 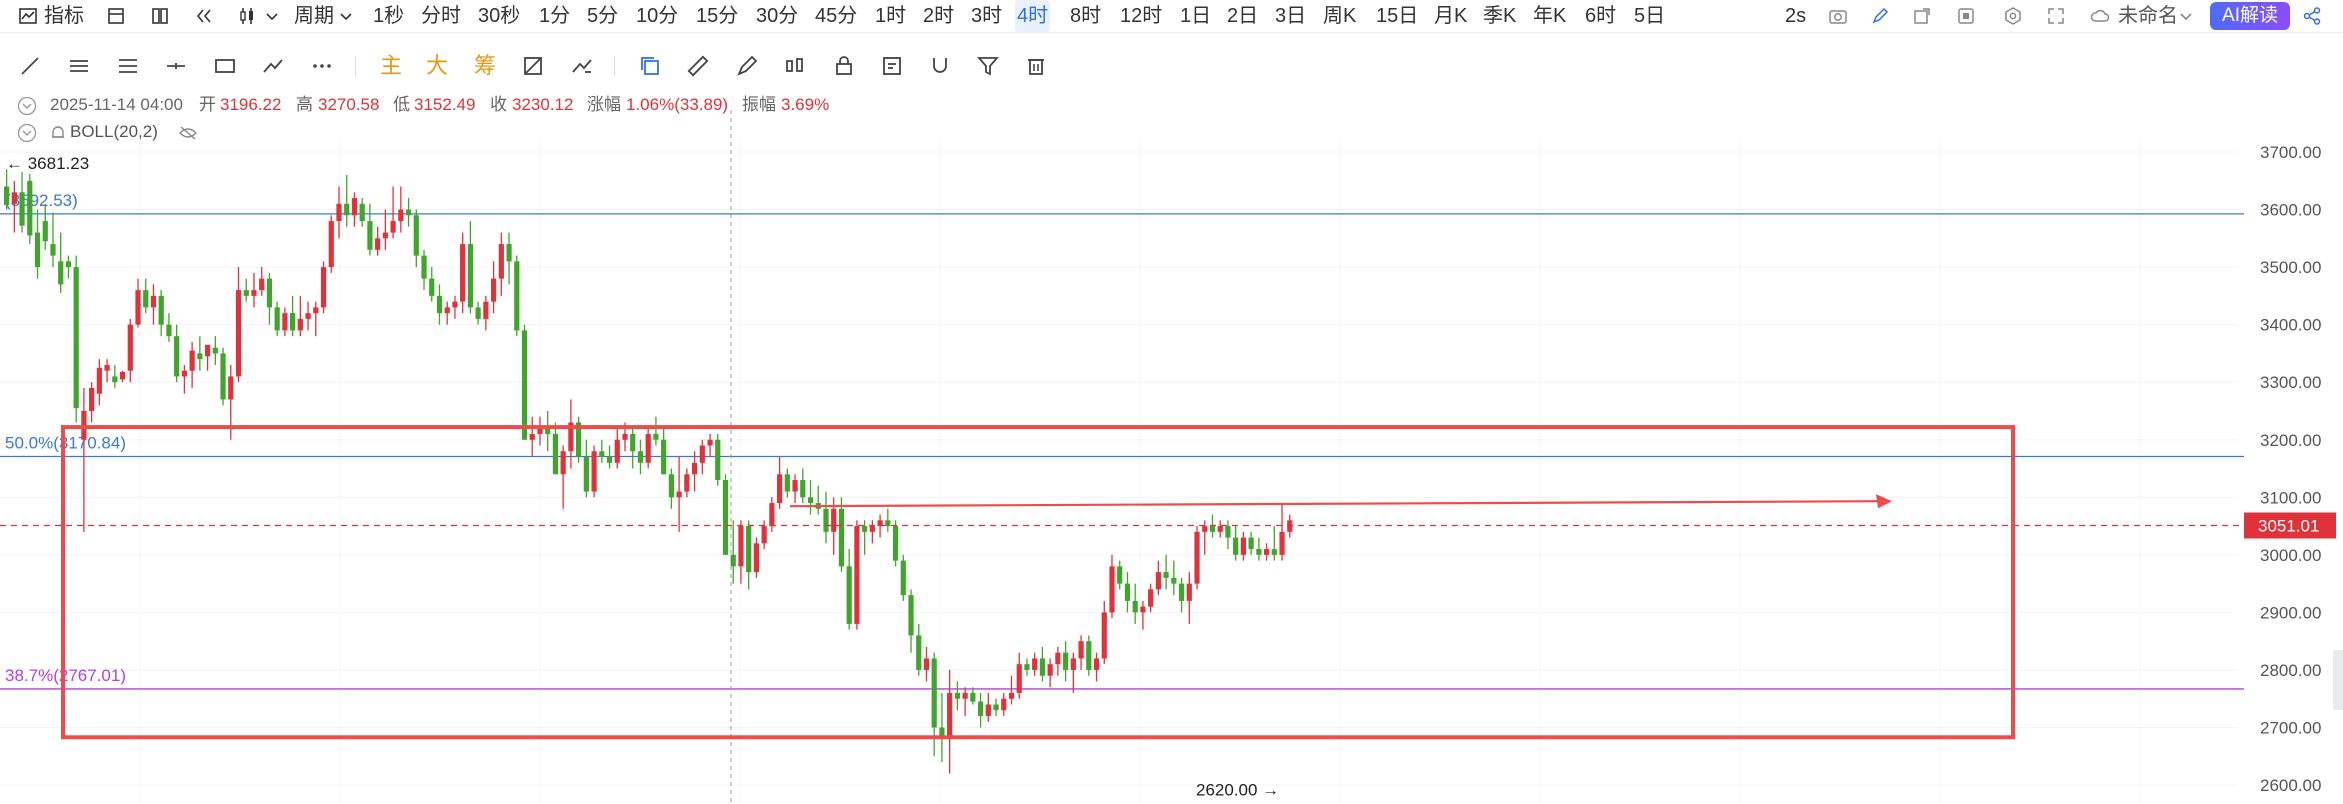 What do you see at coordinates (2013, 16) in the screenshot?
I see `settings-icon` at bounding box center [2013, 16].